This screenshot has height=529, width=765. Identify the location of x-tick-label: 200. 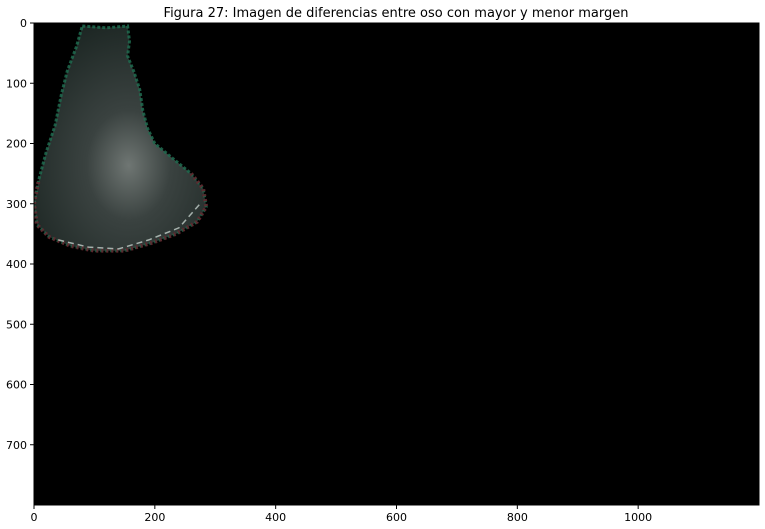
(154, 517).